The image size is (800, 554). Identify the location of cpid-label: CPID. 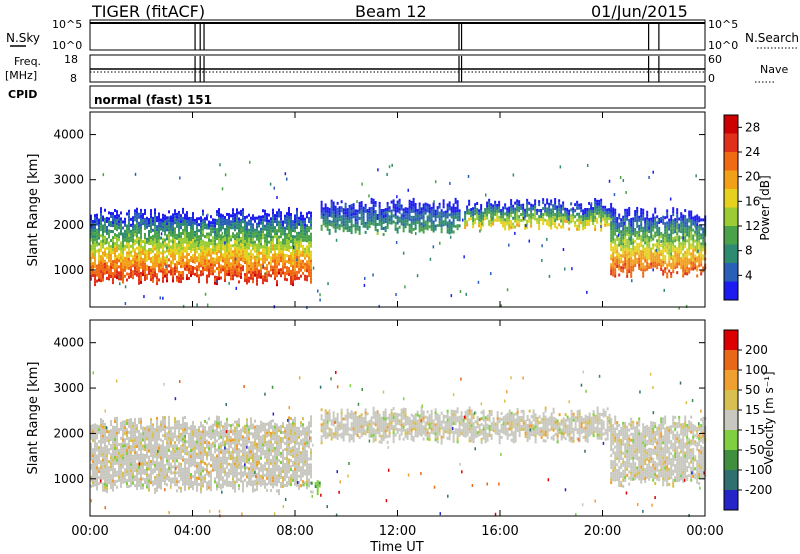
(22, 94).